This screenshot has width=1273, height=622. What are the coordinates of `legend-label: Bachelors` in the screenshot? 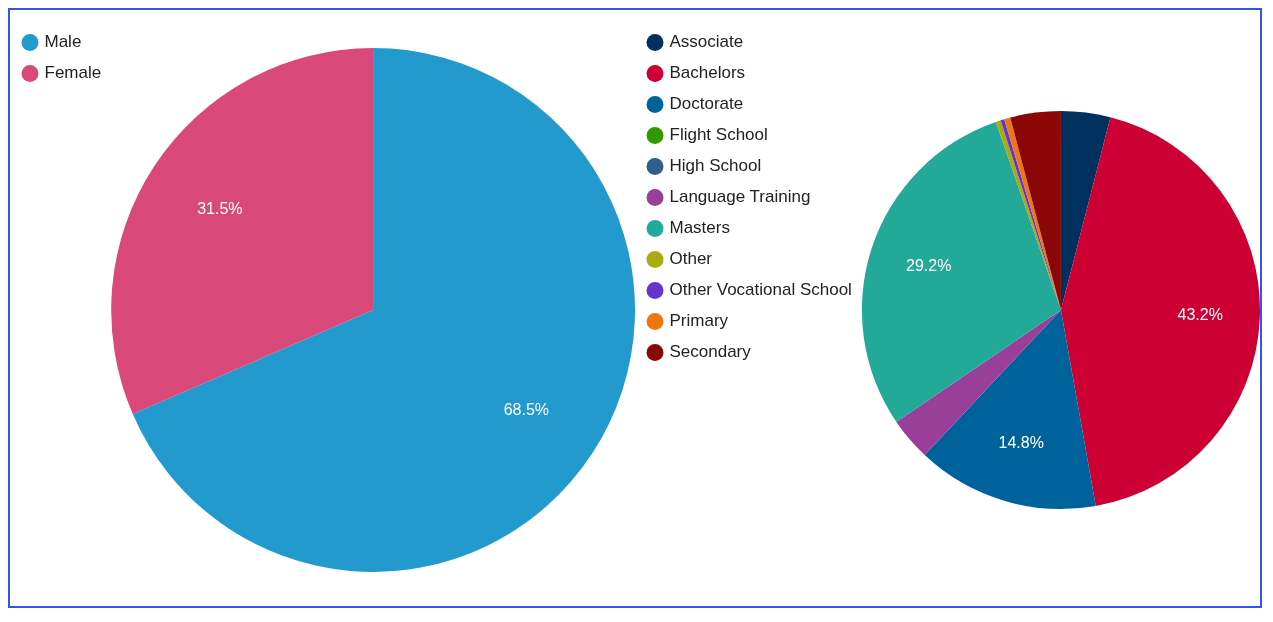 It's located at (707, 73).